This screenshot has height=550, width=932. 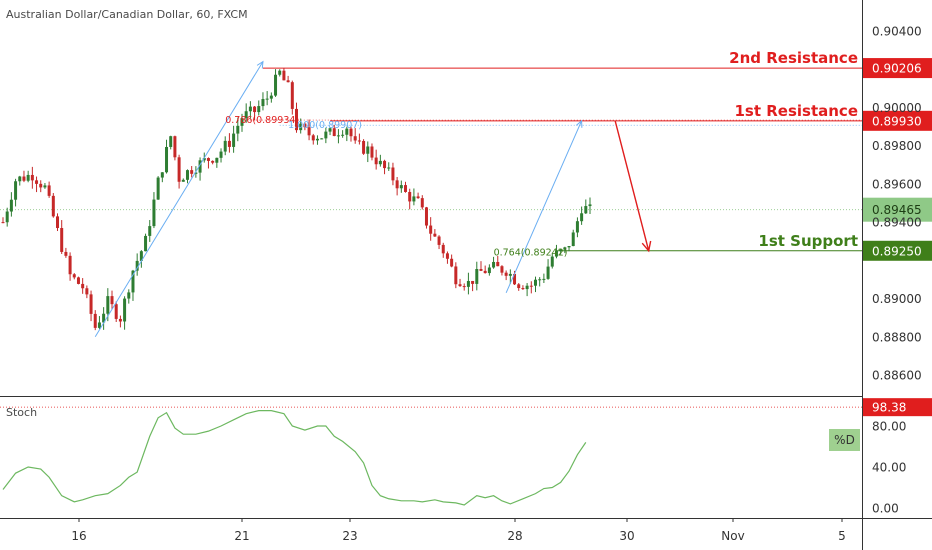 What do you see at coordinates (897, 299) in the screenshot?
I see `price-tick-label-5: 0.89000` at bounding box center [897, 299].